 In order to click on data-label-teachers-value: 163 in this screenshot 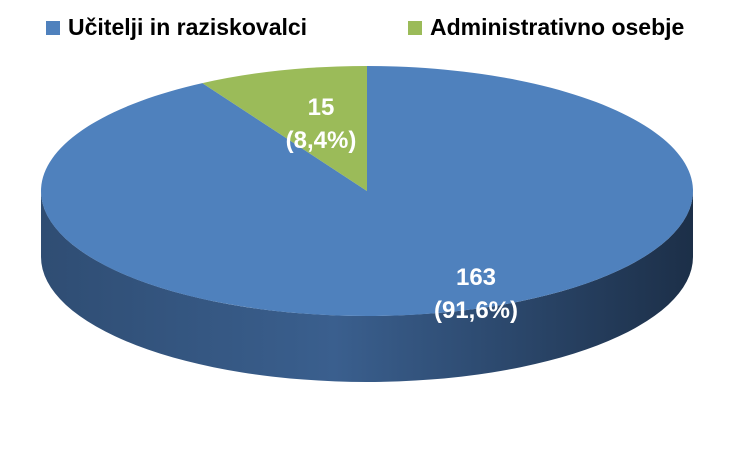, I will do `click(476, 277)`.